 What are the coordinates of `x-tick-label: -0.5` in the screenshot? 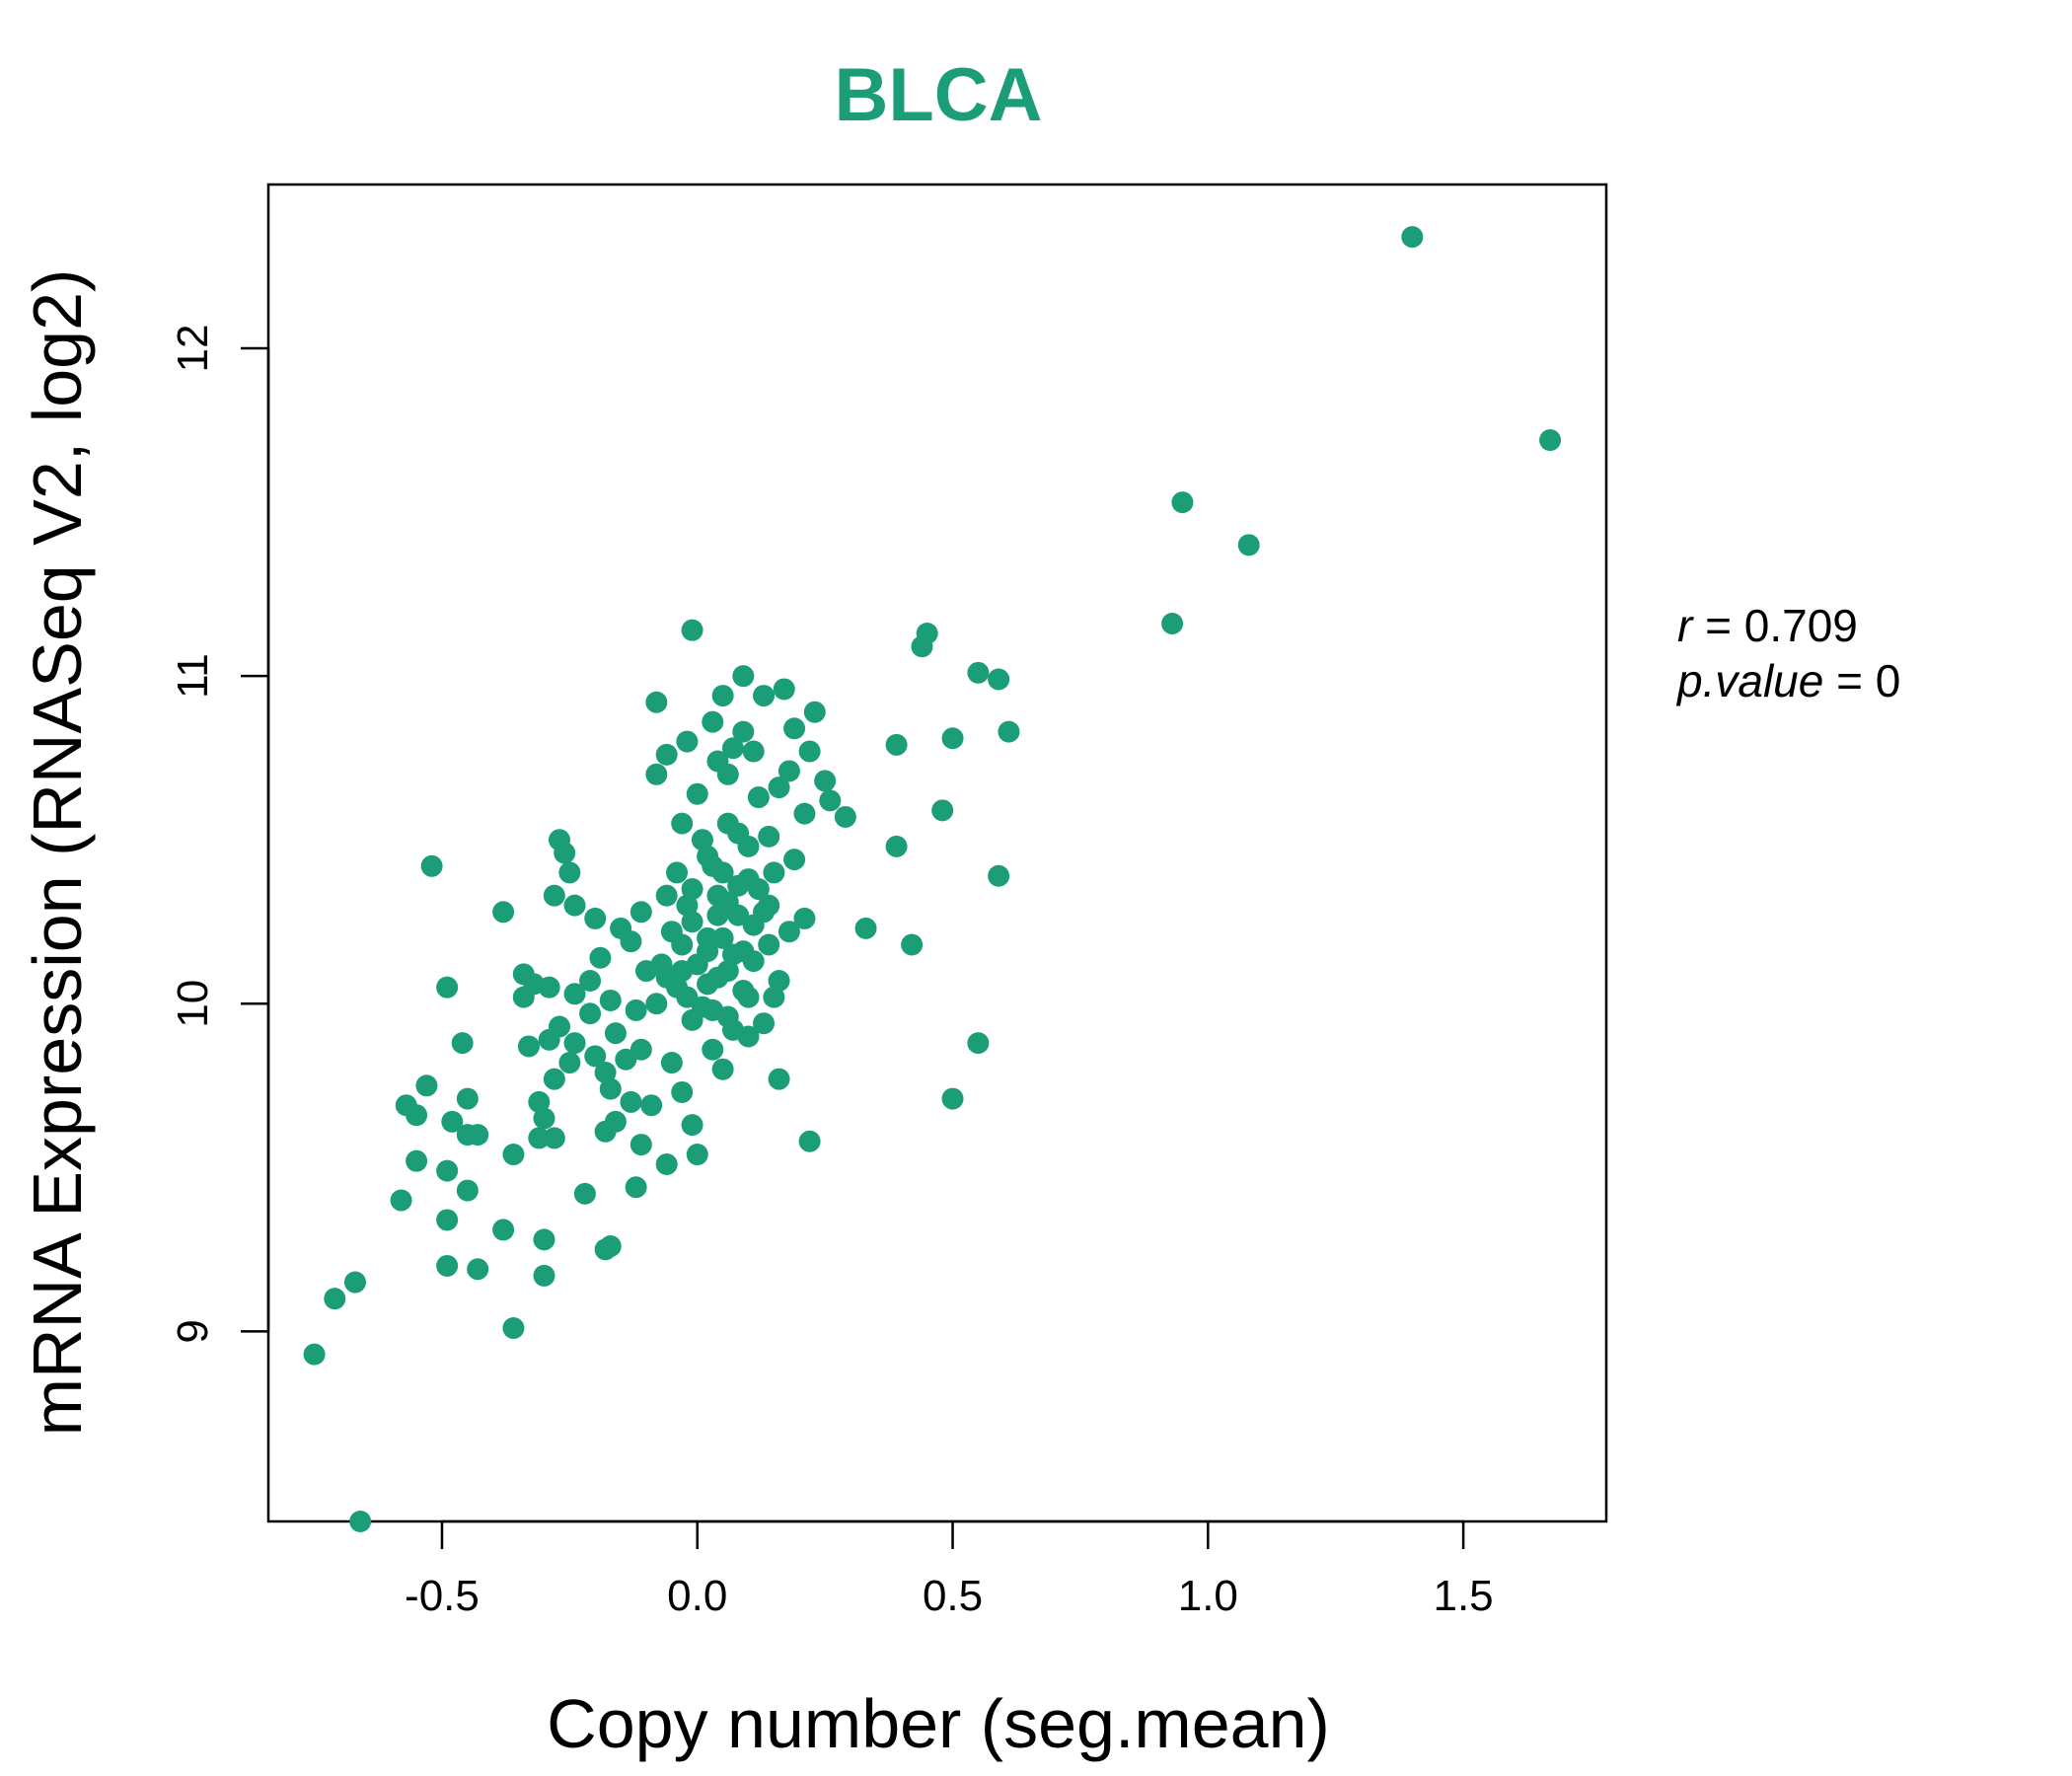 It's located at (442, 1596).